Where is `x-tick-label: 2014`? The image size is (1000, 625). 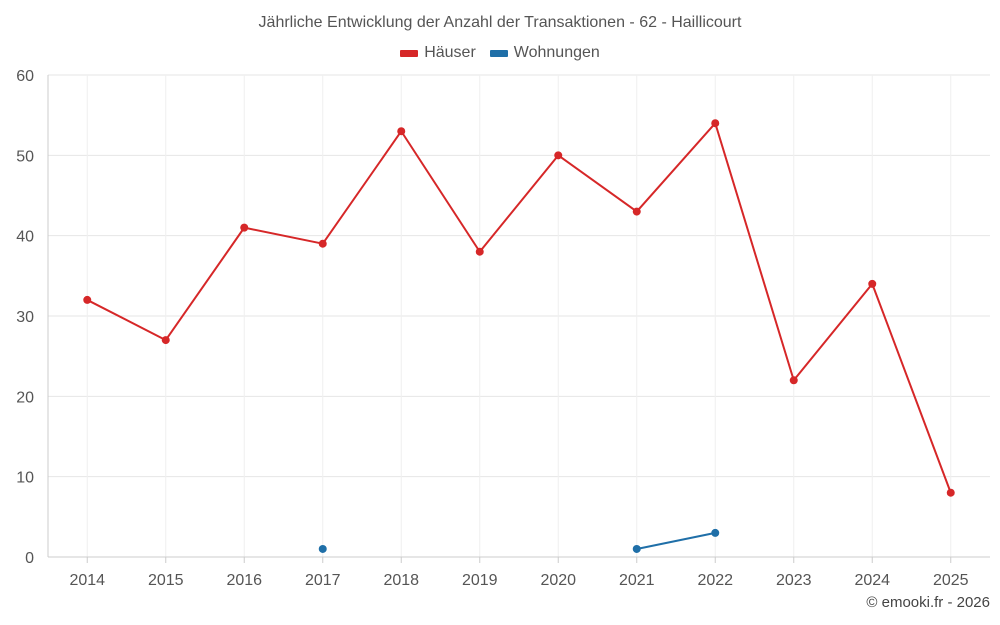
x-tick-label: 2014 is located at coordinates (87, 580).